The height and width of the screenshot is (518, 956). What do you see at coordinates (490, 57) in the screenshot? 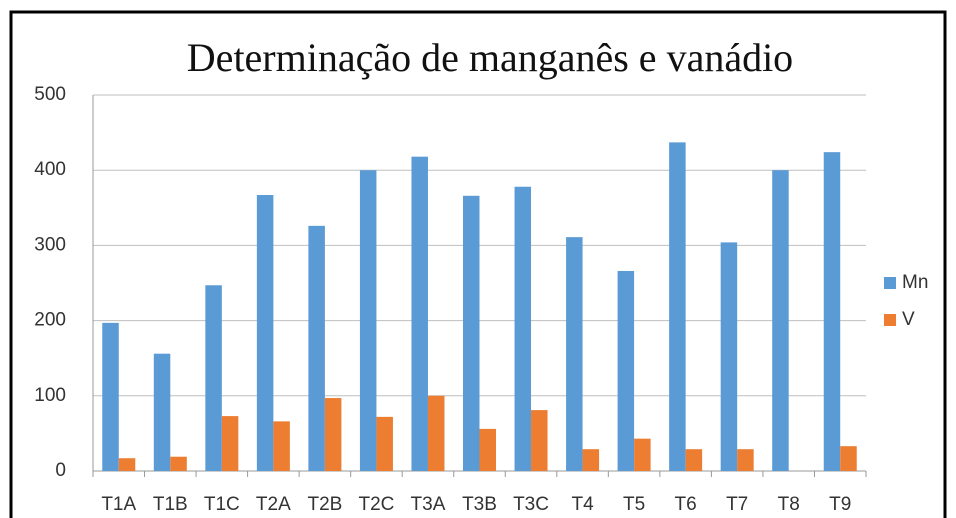
I see `chart-title: Determinação de manganês e vanádio` at bounding box center [490, 57].